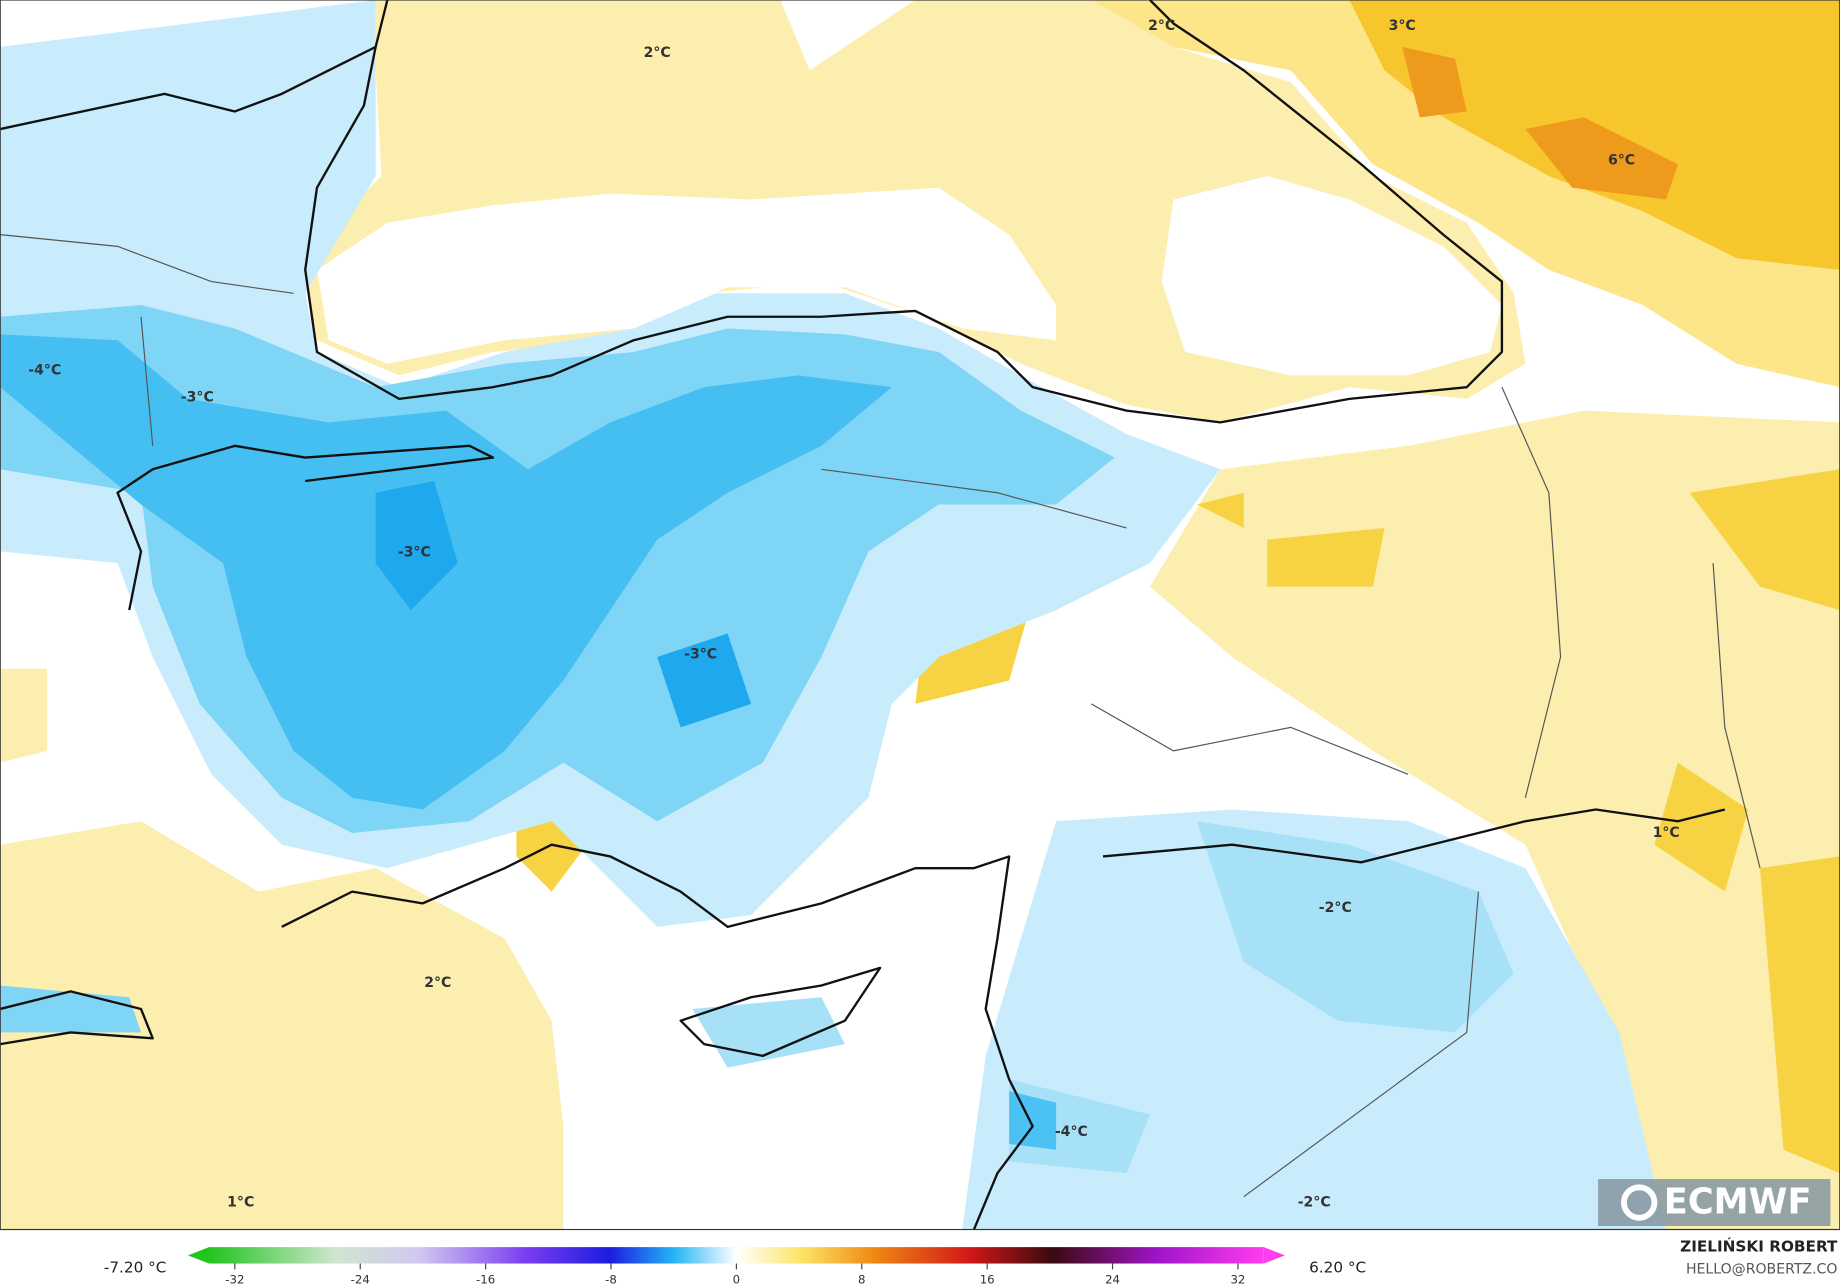  Describe the element at coordinates (234, 1279) in the screenshot. I see `colorbar-tick-label: -32` at that location.